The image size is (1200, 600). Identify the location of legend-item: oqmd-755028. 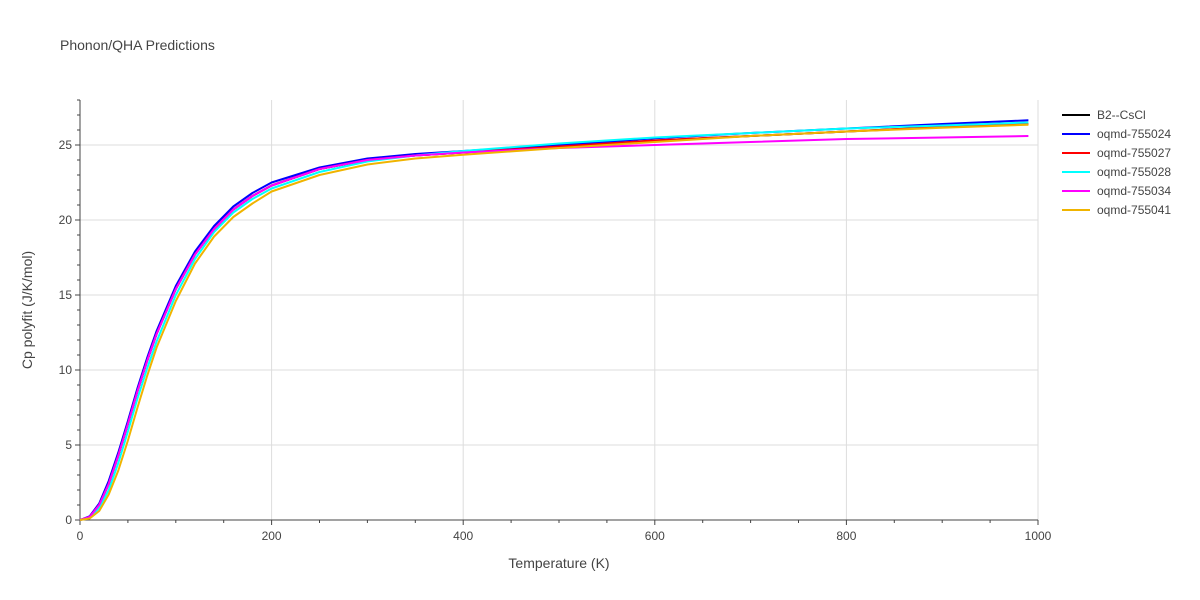
(1116, 172).